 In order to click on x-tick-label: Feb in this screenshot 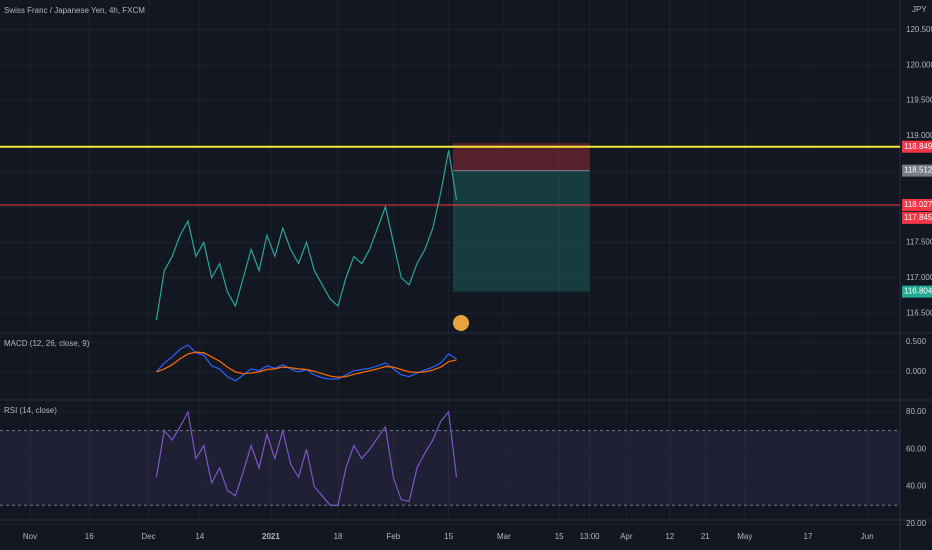, I will do `click(393, 536)`.